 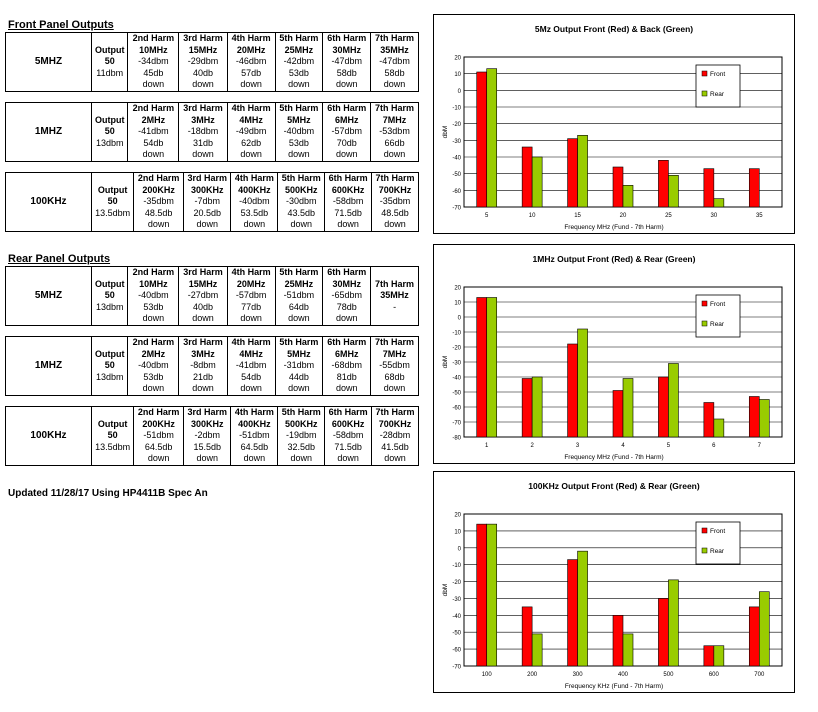 I want to click on harmonic-cell: 3rd Harm 3MHz -18dbm 31db down, so click(x=203, y=131).